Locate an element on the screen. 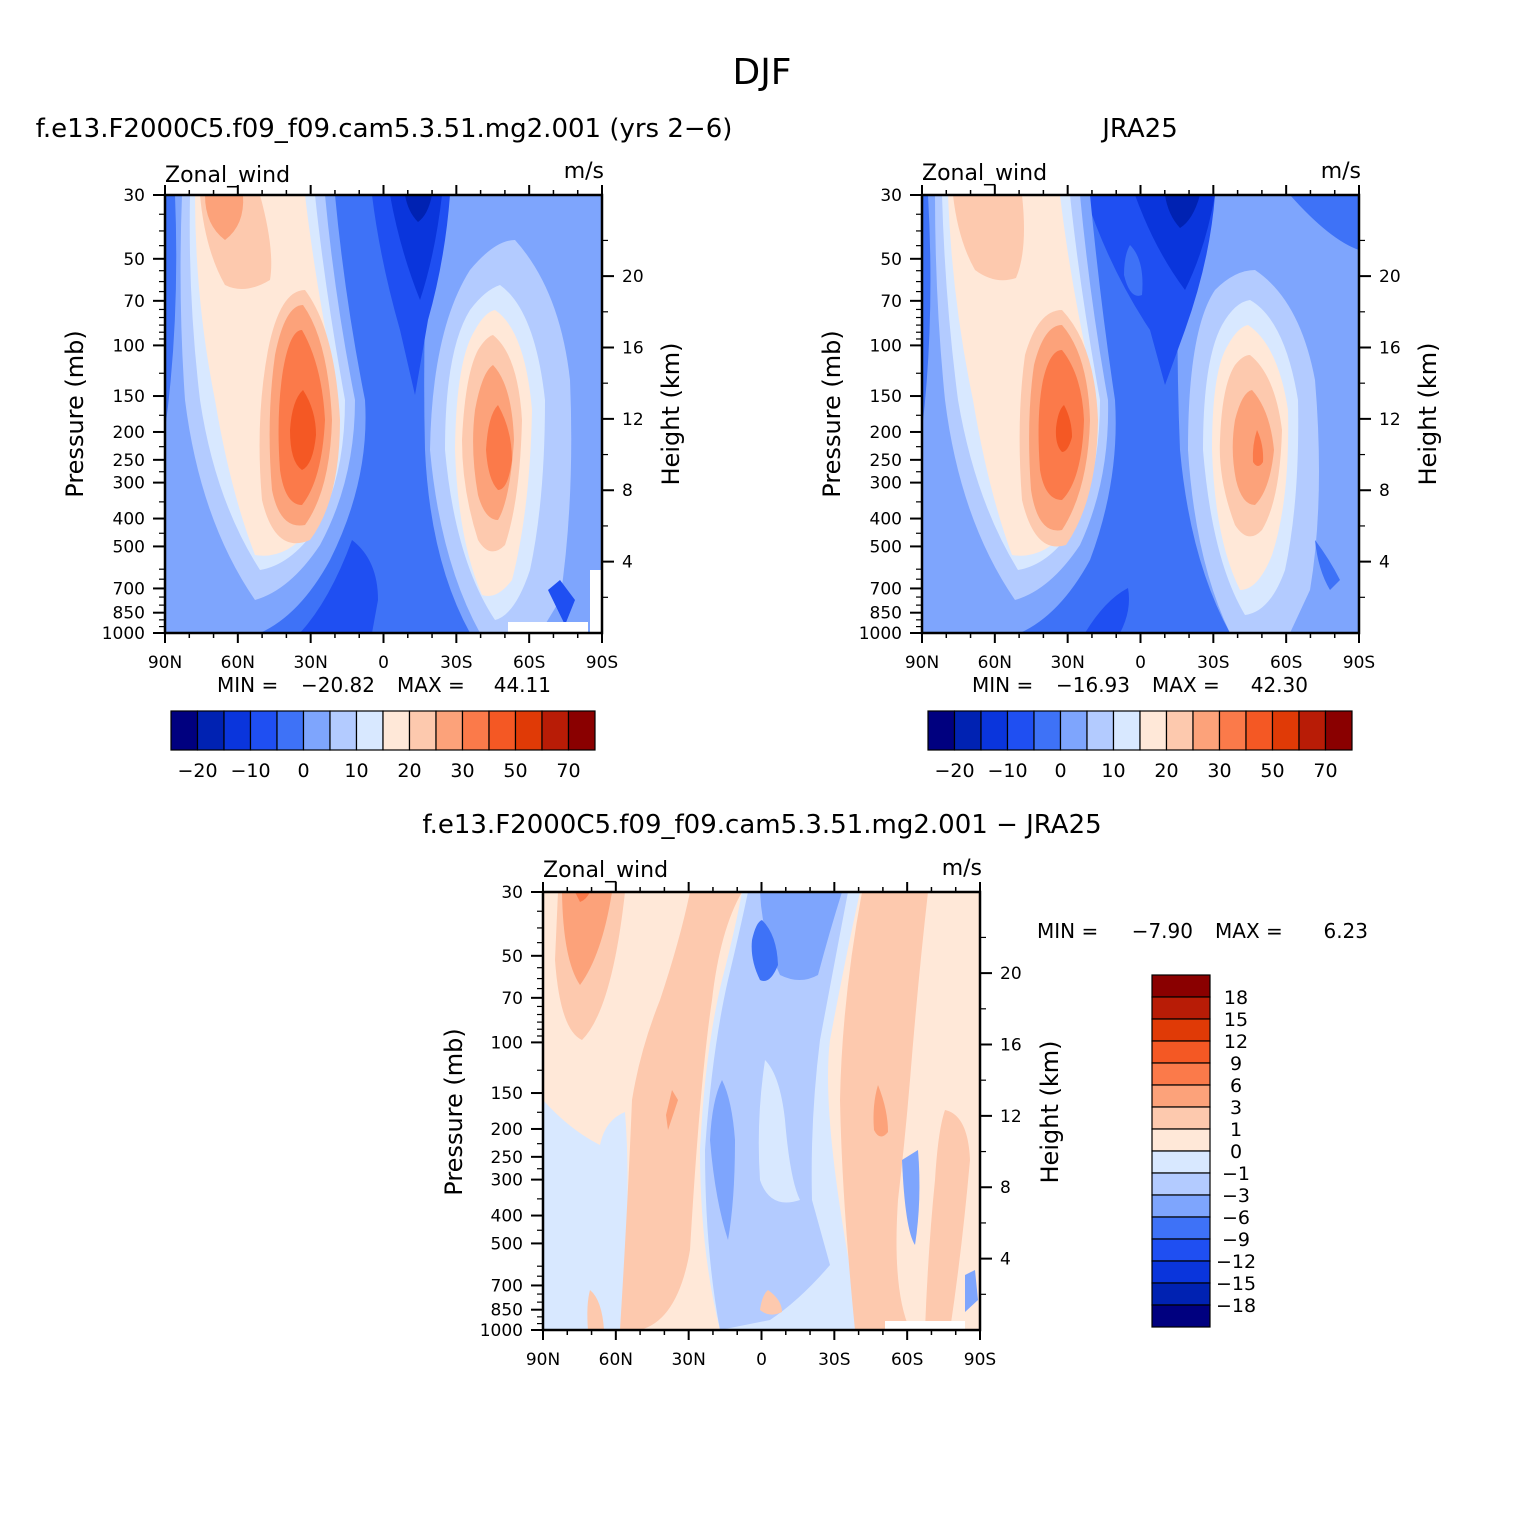 The image size is (1524, 1528). colorbar-label: −15 is located at coordinates (1236, 1284).